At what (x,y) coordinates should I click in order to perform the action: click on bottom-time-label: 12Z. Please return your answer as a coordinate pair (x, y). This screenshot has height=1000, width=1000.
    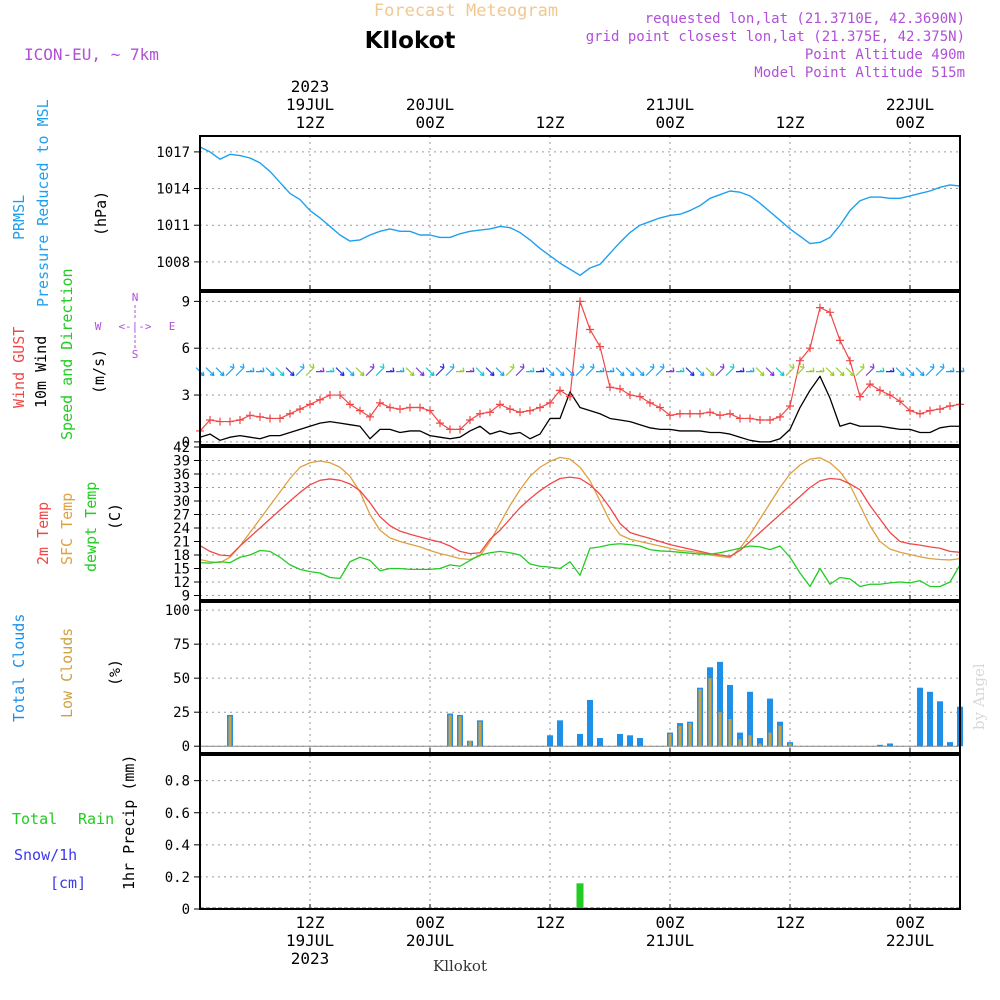
    Looking at the image, I should click on (310, 922).